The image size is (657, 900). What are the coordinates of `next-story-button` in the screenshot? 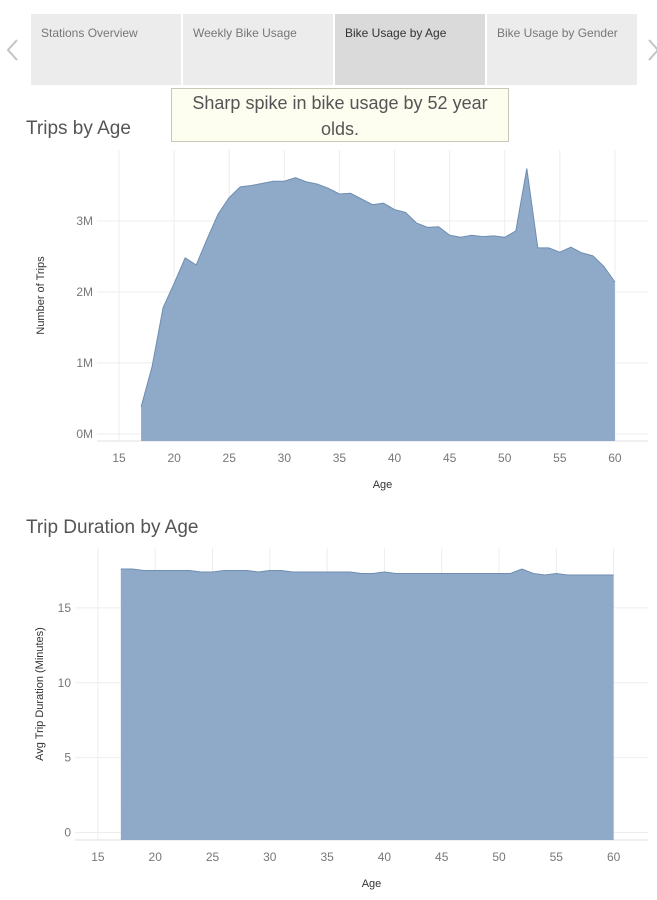 It's located at (651, 50).